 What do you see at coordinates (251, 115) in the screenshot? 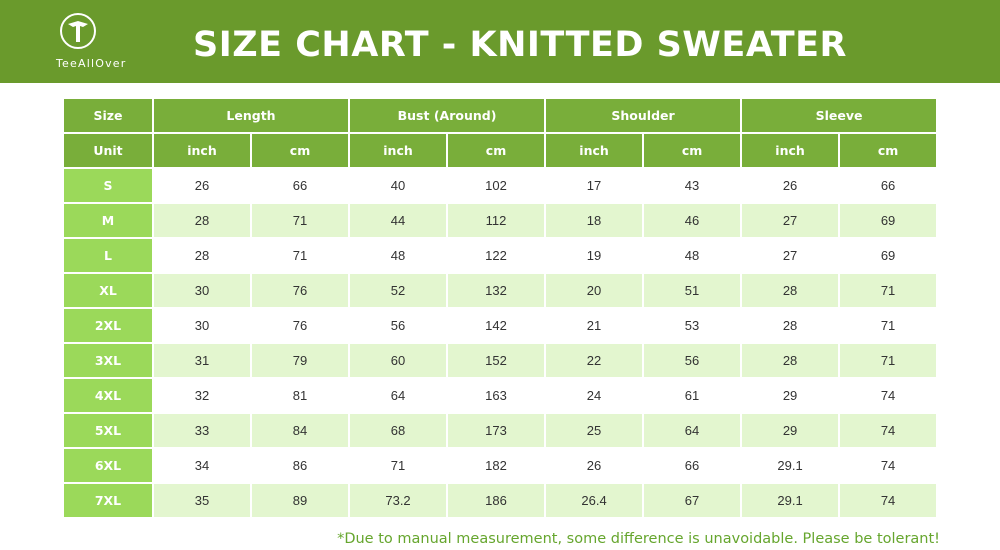
I see `col-header-length: Length` at bounding box center [251, 115].